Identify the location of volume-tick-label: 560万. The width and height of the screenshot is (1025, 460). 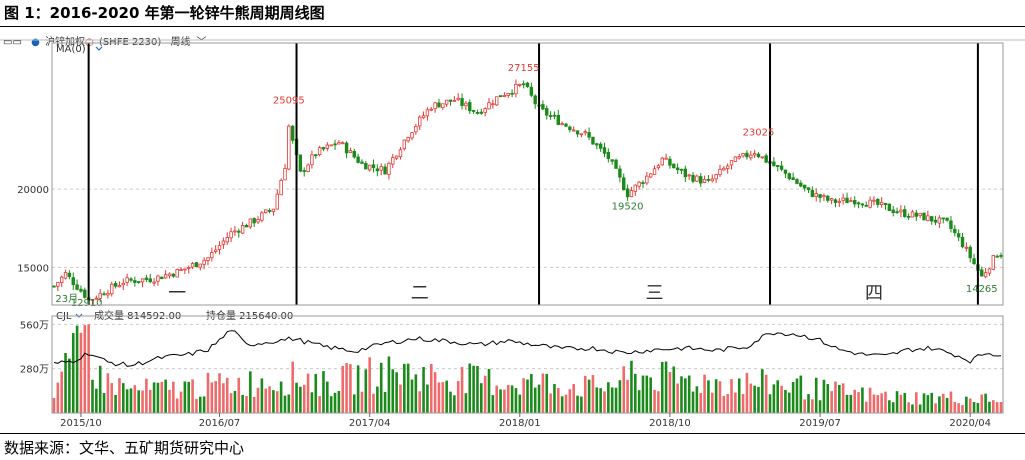
(34, 325).